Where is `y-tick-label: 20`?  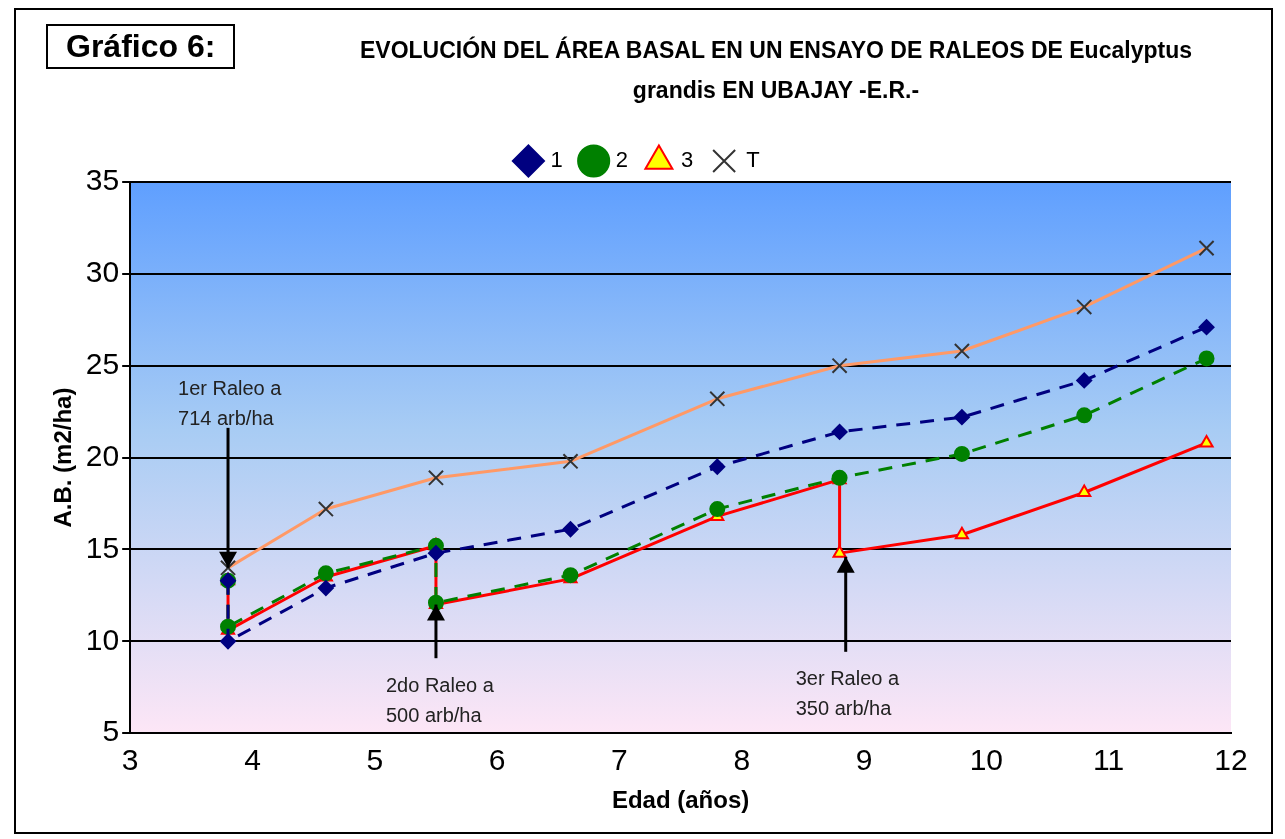
y-tick-label: 20 is located at coordinates (102, 455).